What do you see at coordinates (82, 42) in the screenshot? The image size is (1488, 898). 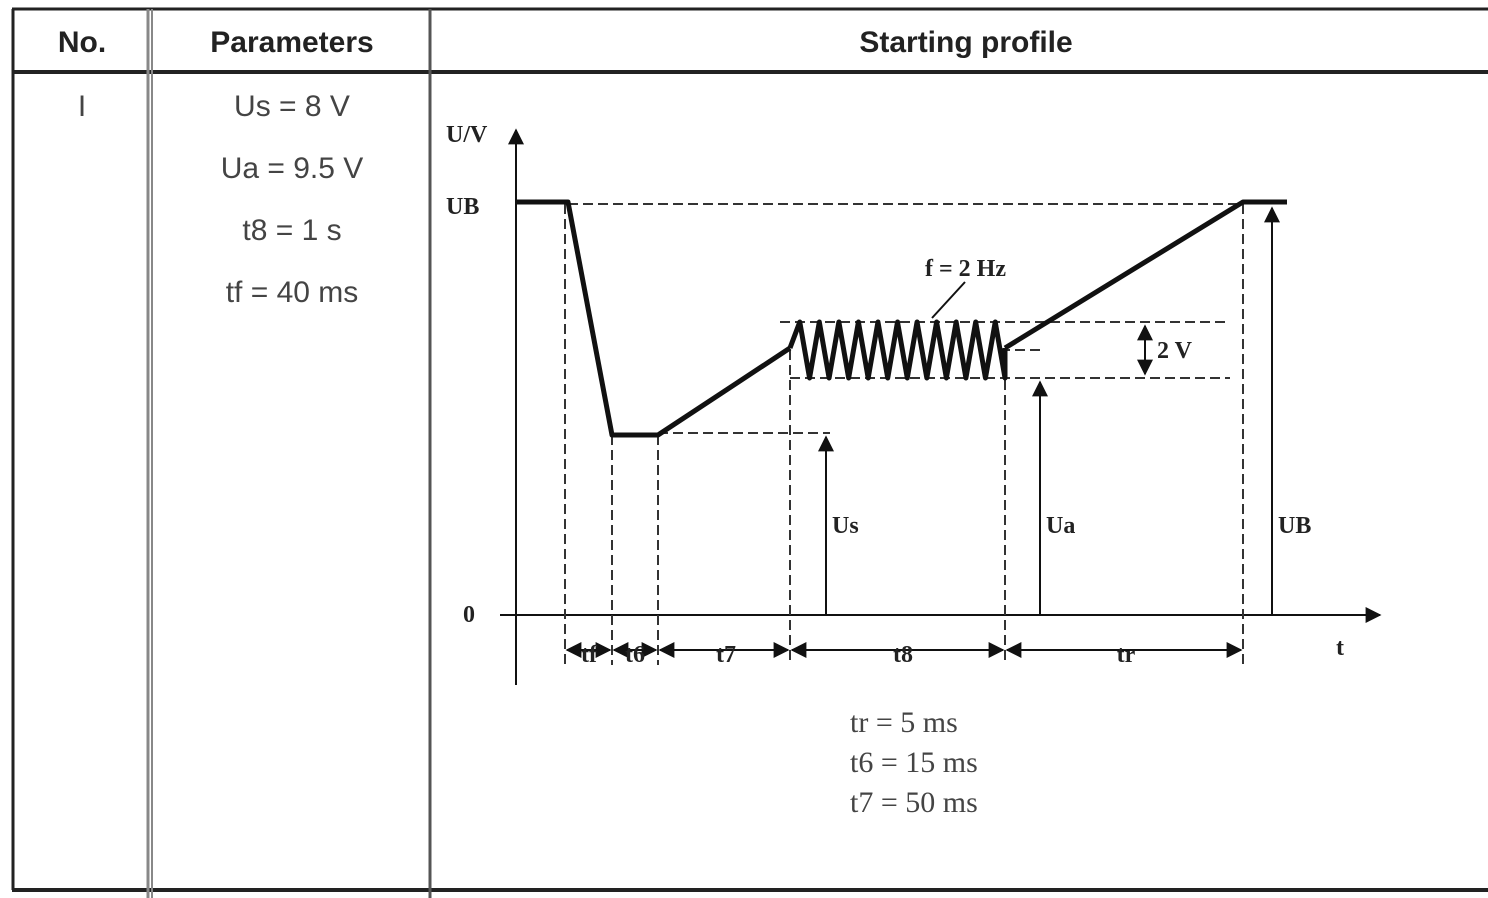 I see `header-no: No.` at bounding box center [82, 42].